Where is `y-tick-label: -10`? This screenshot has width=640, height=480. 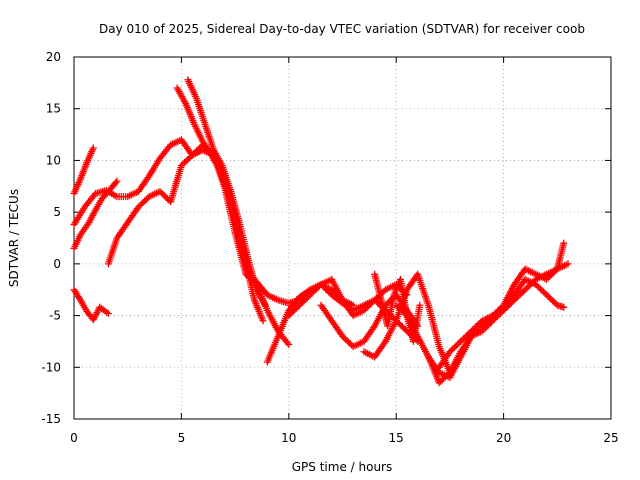 y-tick-label: -10 is located at coordinates (51, 367).